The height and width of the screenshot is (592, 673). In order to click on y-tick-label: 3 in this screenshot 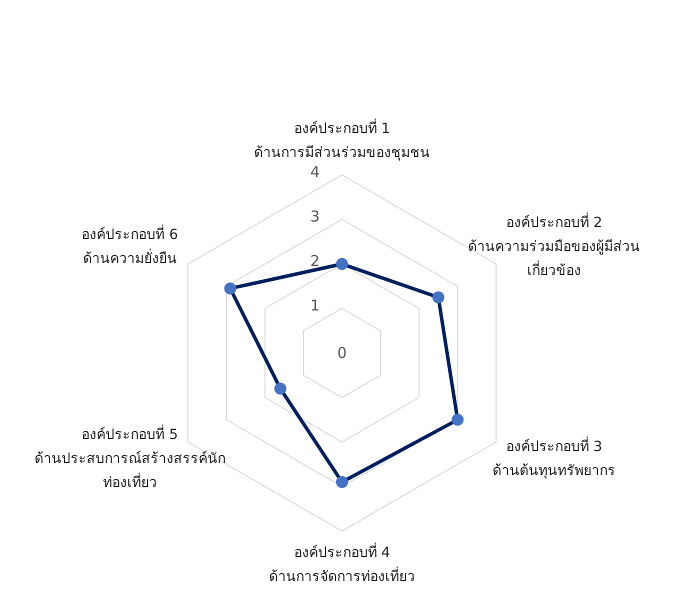, I will do `click(315, 217)`.